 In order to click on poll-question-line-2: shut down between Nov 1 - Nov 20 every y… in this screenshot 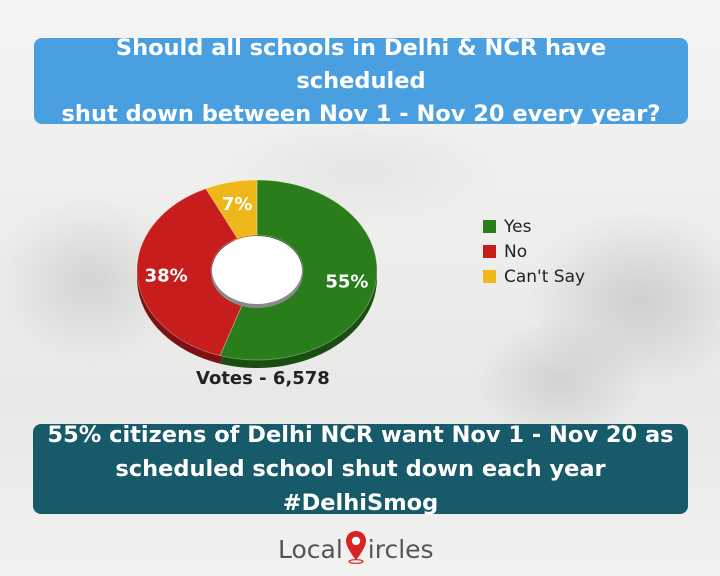, I will do `click(361, 113)`.